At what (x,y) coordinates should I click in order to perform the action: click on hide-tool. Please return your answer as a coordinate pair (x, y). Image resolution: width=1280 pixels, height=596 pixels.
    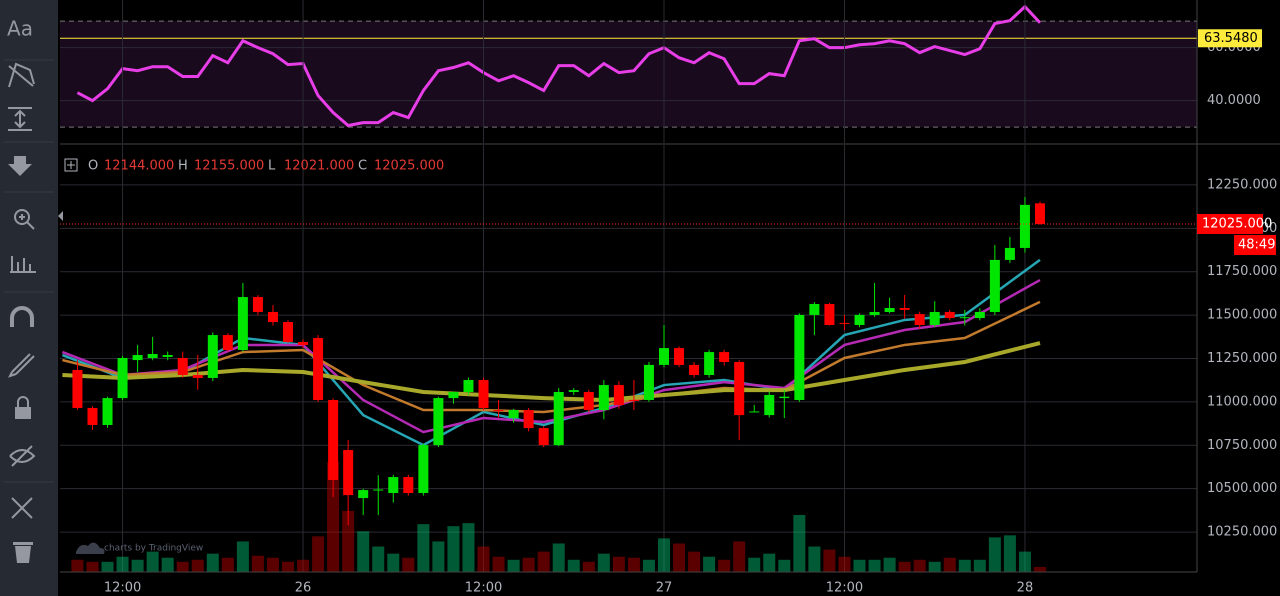
    Looking at the image, I should click on (22, 456).